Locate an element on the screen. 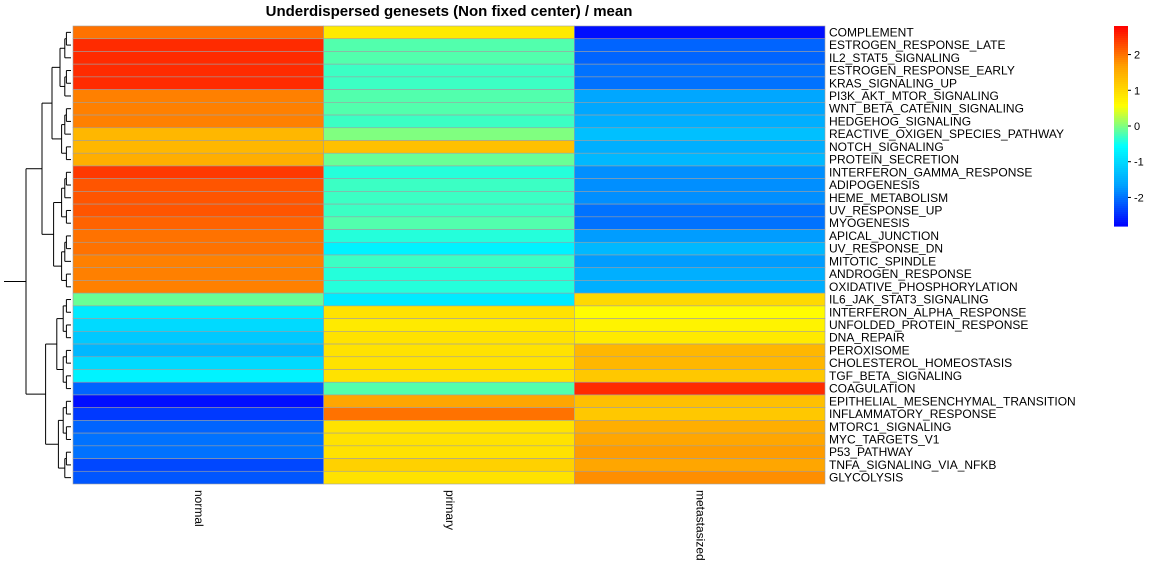  row-label: INFLAMMATORY_RESPONSE is located at coordinates (912, 414).